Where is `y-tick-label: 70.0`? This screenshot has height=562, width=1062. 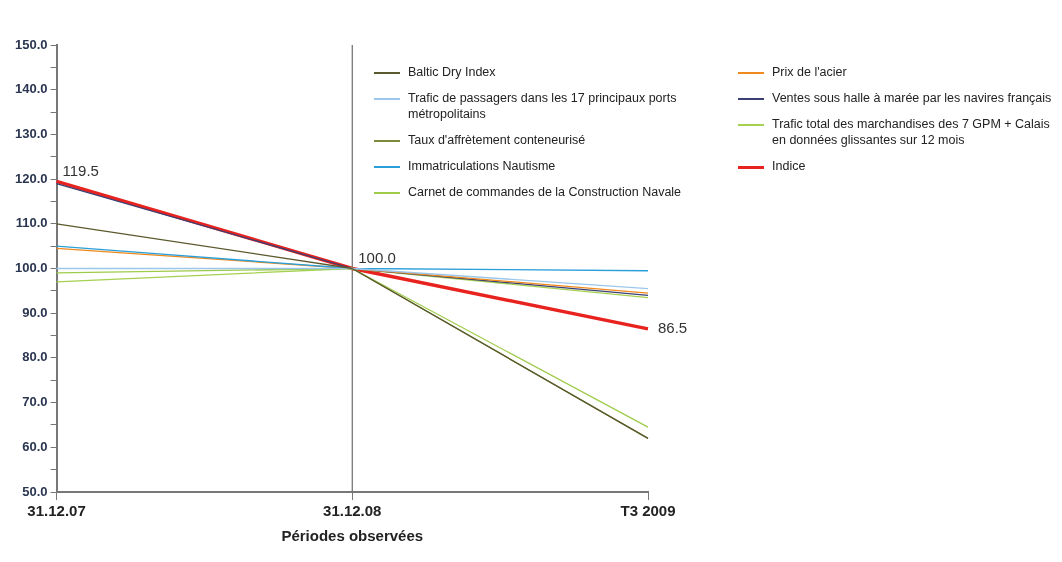
y-tick-label: 70.0 is located at coordinates (35, 402).